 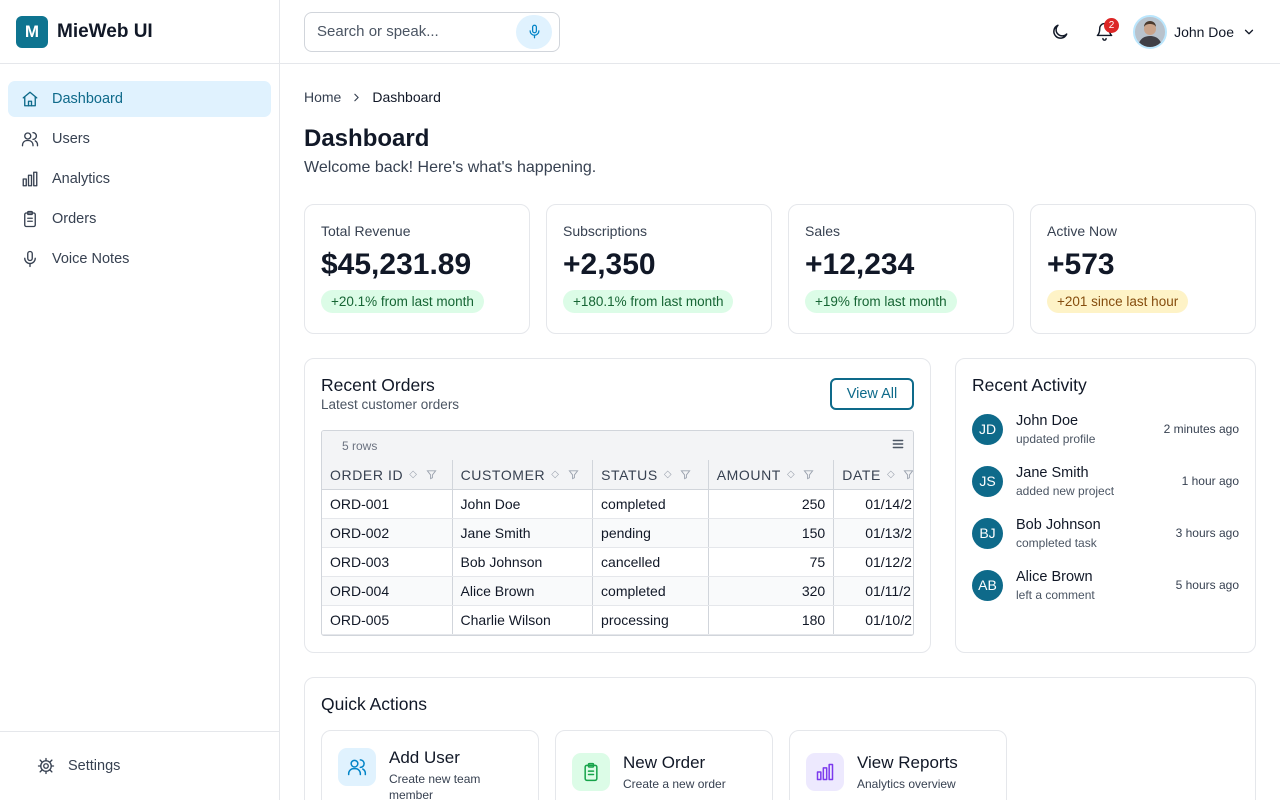 What do you see at coordinates (534, 31) in the screenshot?
I see `voice-search-button` at bounding box center [534, 31].